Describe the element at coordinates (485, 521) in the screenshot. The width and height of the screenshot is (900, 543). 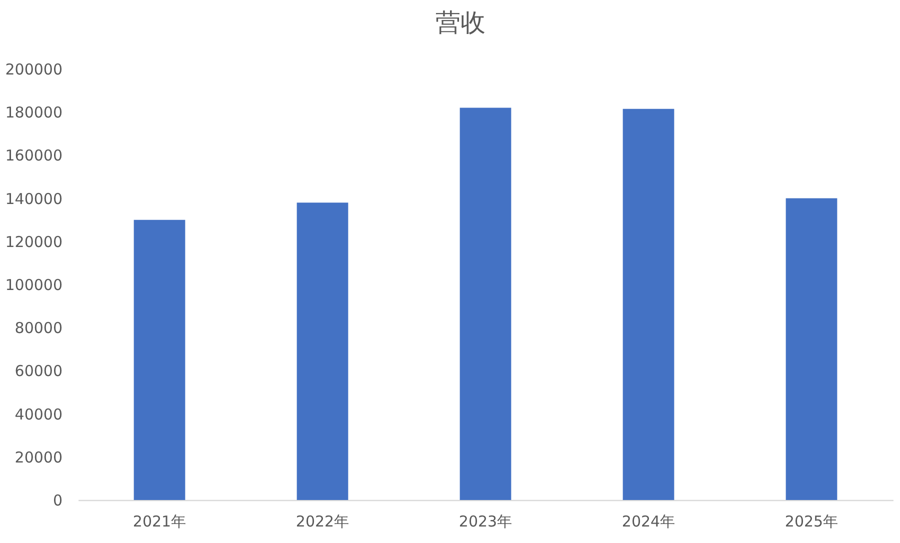
I see `x-tick-label: 2023年` at that location.